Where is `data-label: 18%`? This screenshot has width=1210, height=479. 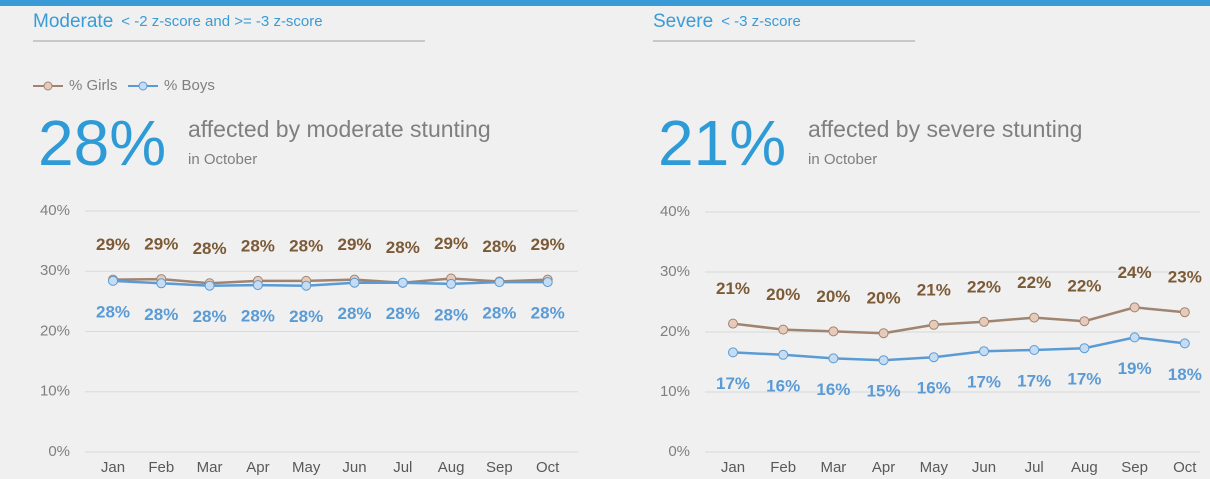
data-label: 18% is located at coordinates (1185, 374).